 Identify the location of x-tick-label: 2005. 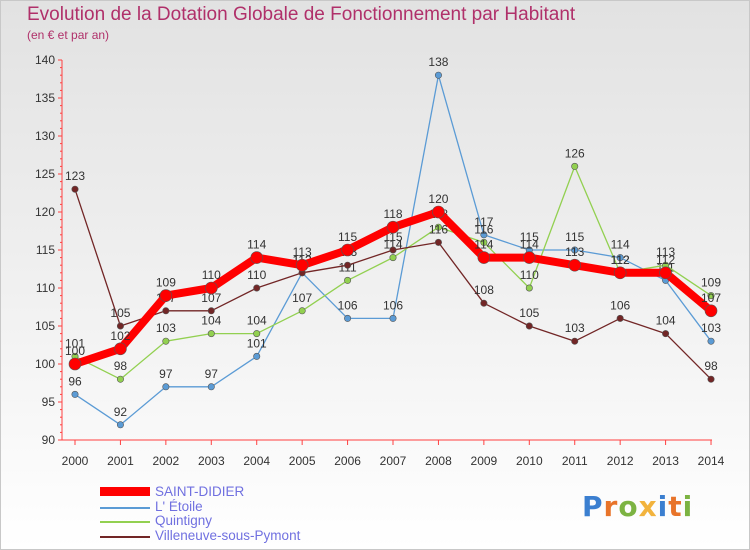
(302, 461).